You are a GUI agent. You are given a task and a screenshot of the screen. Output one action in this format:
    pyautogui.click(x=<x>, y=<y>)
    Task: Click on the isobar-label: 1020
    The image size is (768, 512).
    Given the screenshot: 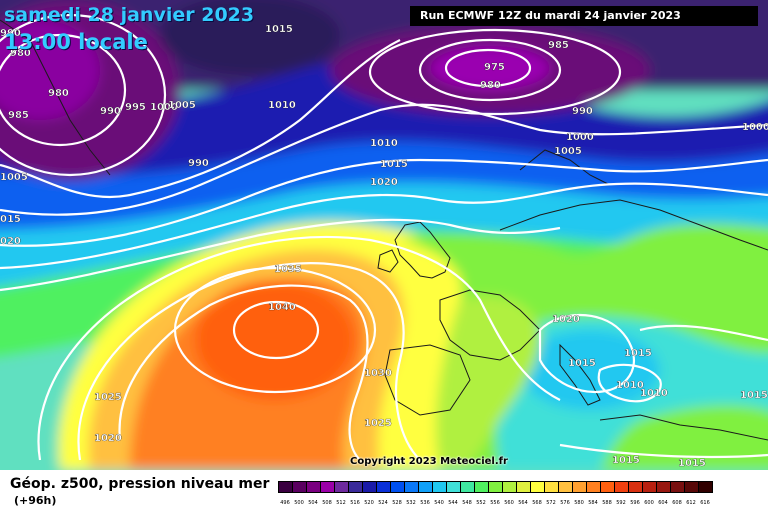 What is the action you would take?
    pyautogui.click(x=384, y=182)
    